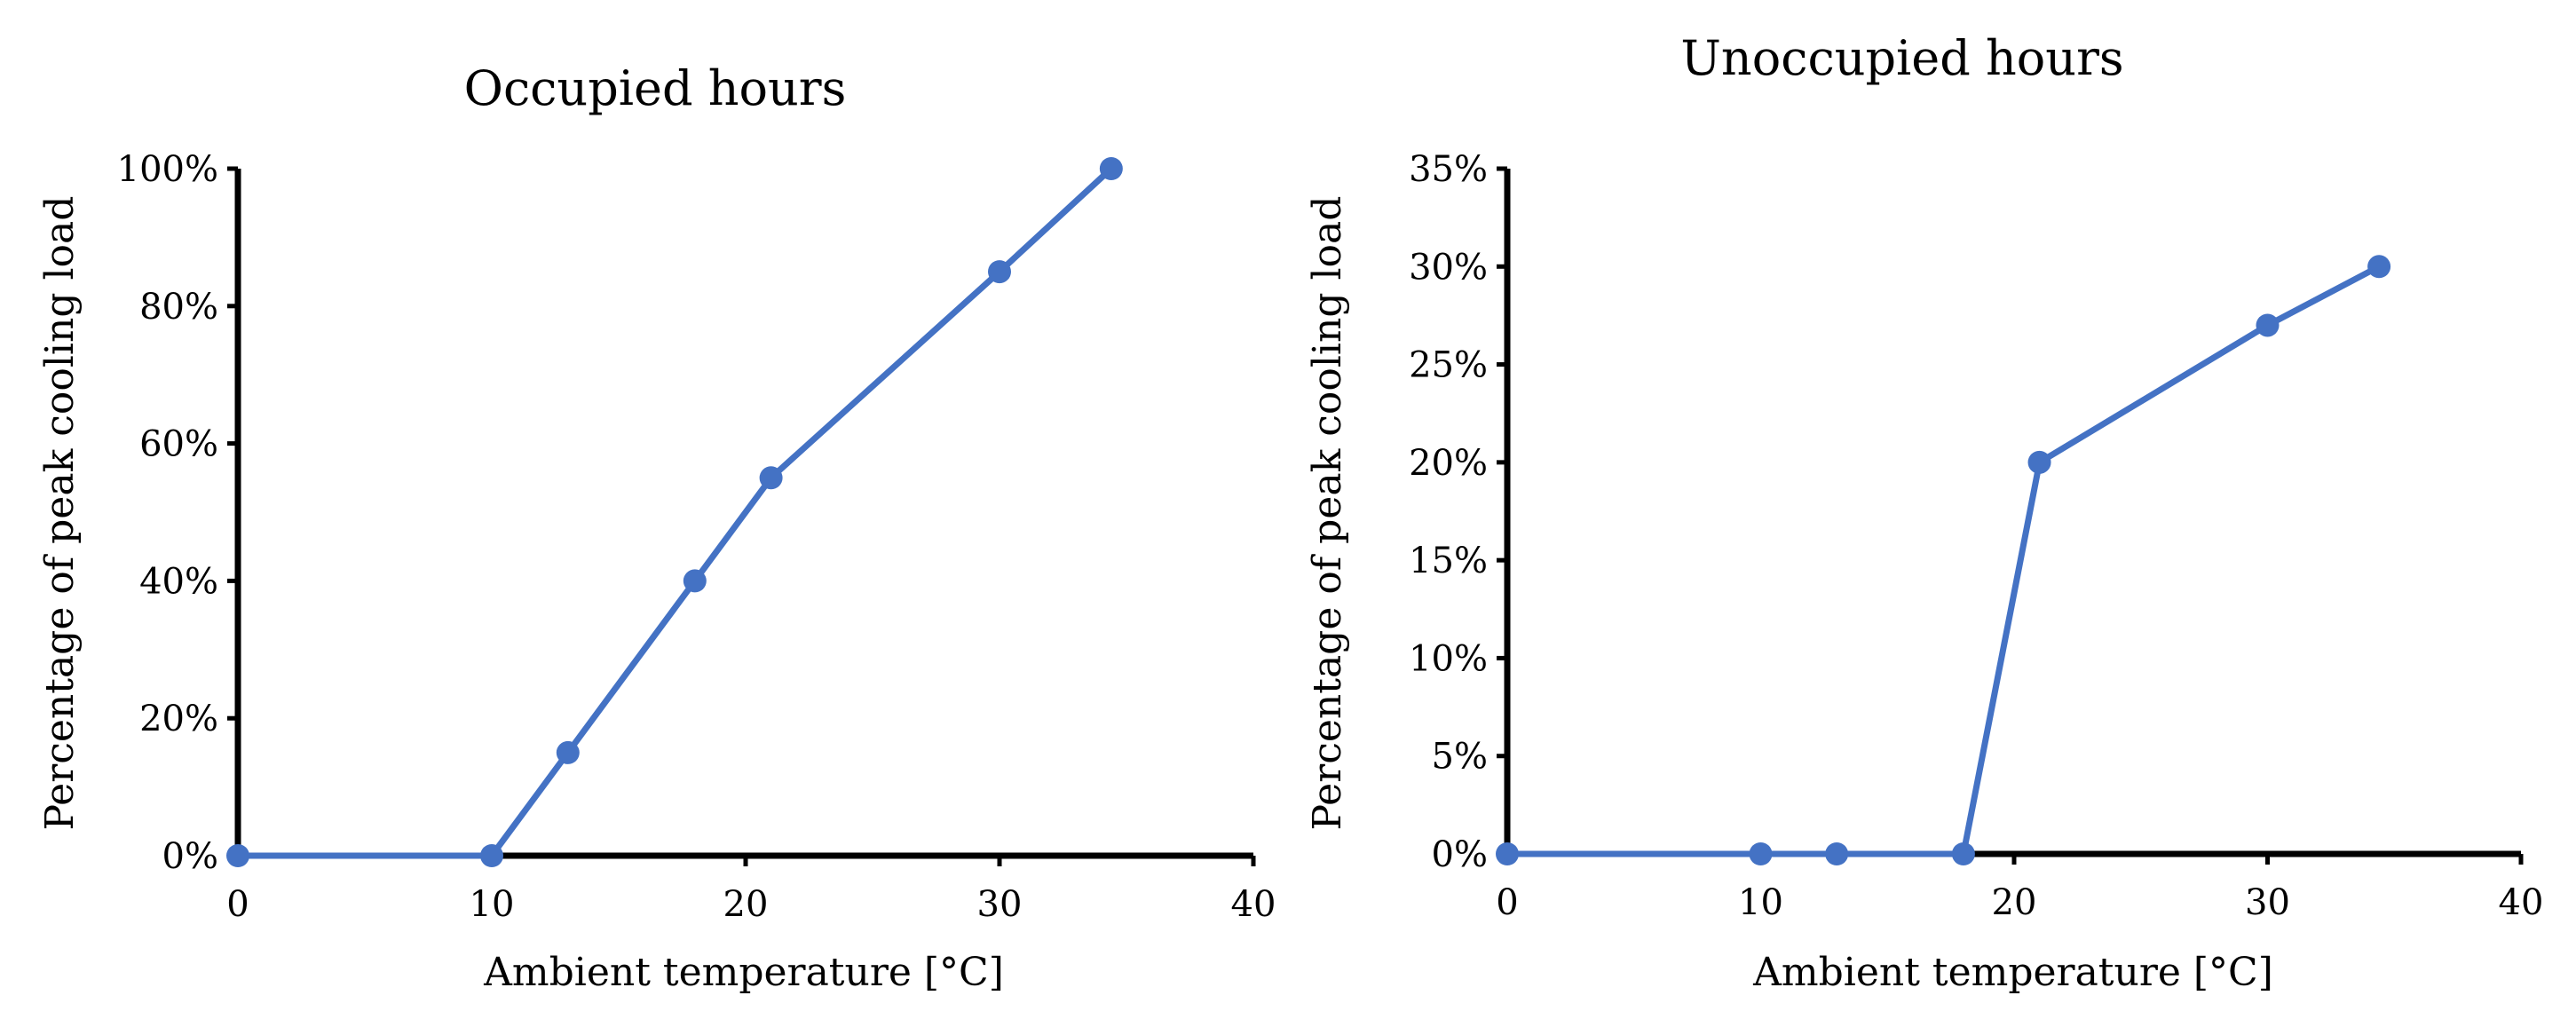 This screenshot has width=2576, height=1035. I want to click on y-tick-label: 15%, so click(1448, 561).